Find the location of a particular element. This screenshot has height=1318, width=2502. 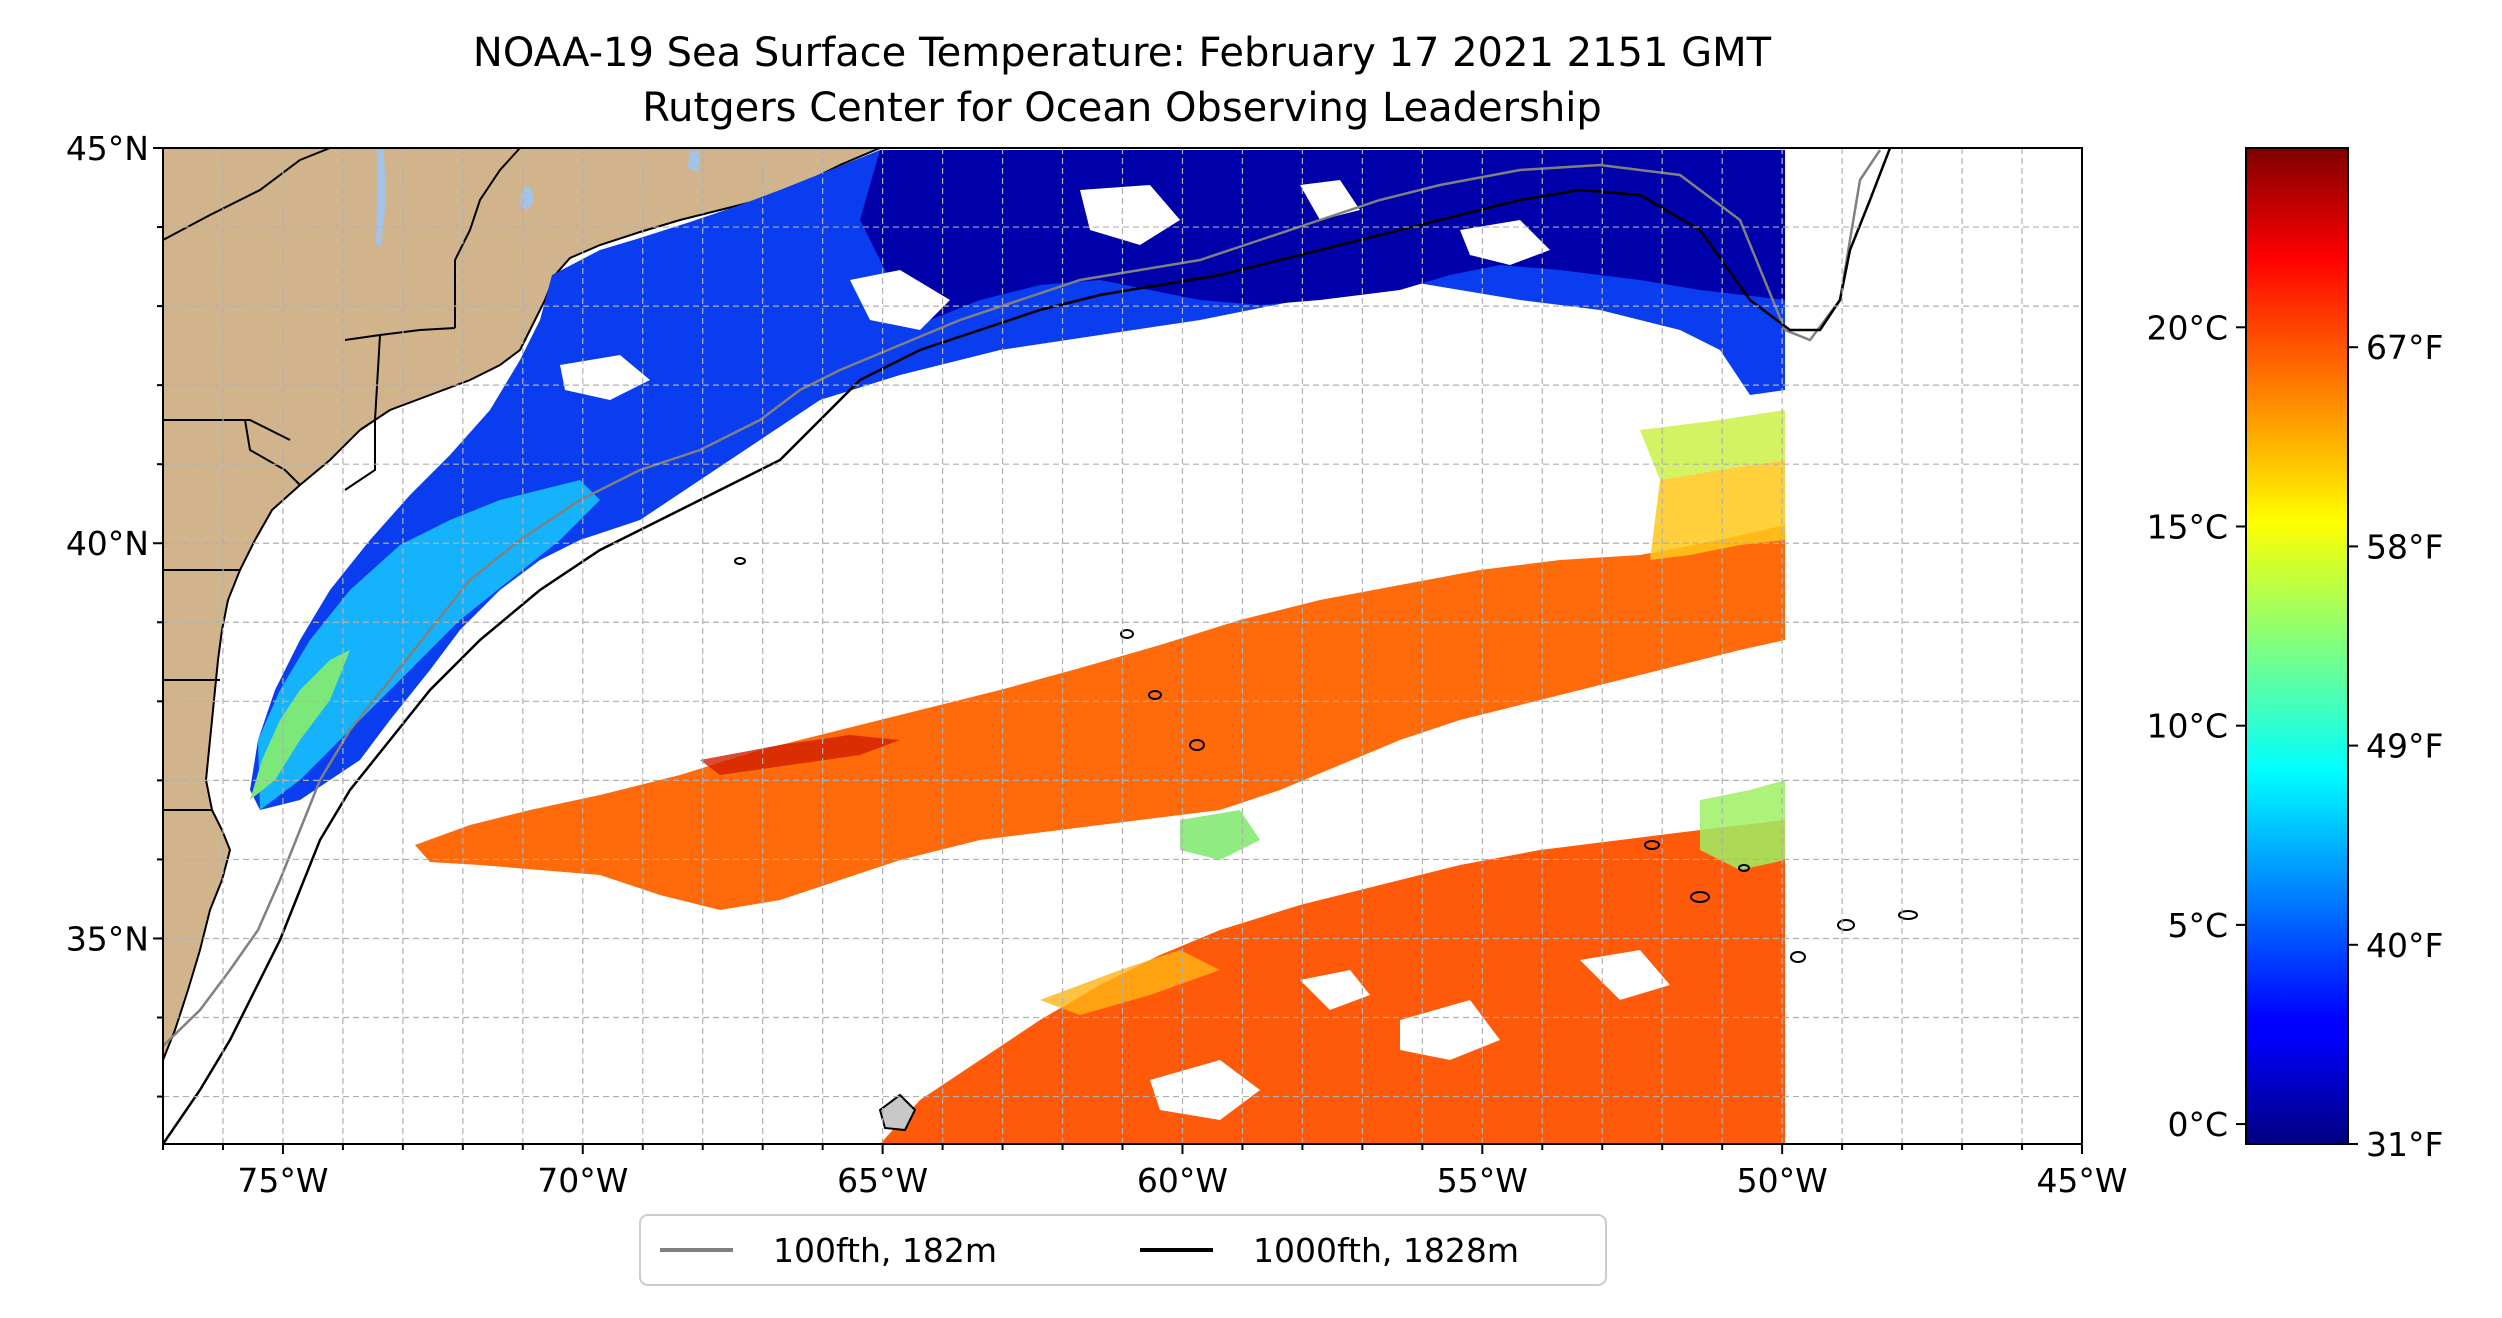

colorbar-fahrenheit-axis: 31°F 40°F 49°F 58°F 67°F is located at coordinates (2395, 746).